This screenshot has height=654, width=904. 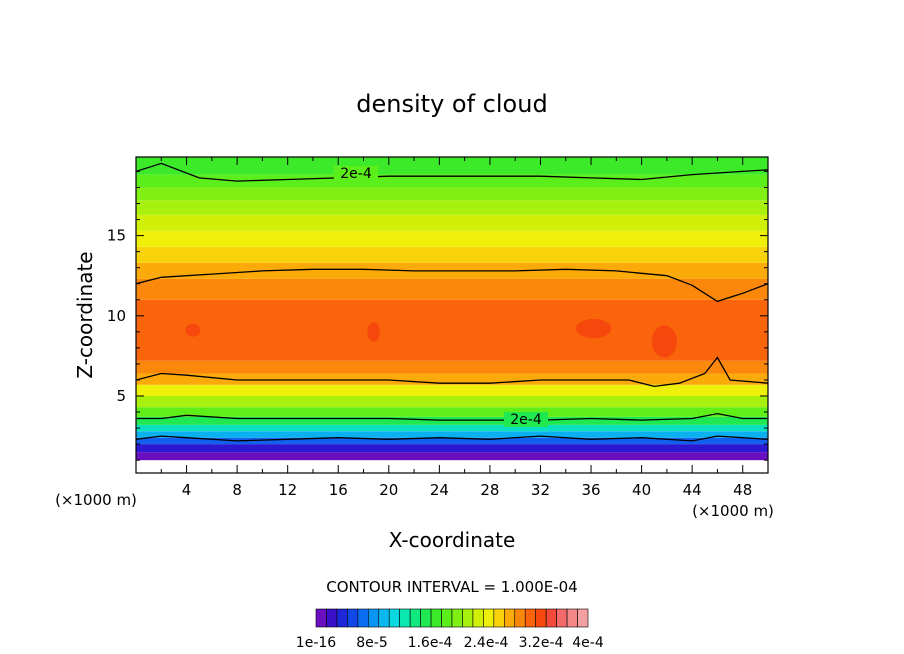 What do you see at coordinates (452, 540) in the screenshot?
I see `x-axis-label: X-coordinate` at bounding box center [452, 540].